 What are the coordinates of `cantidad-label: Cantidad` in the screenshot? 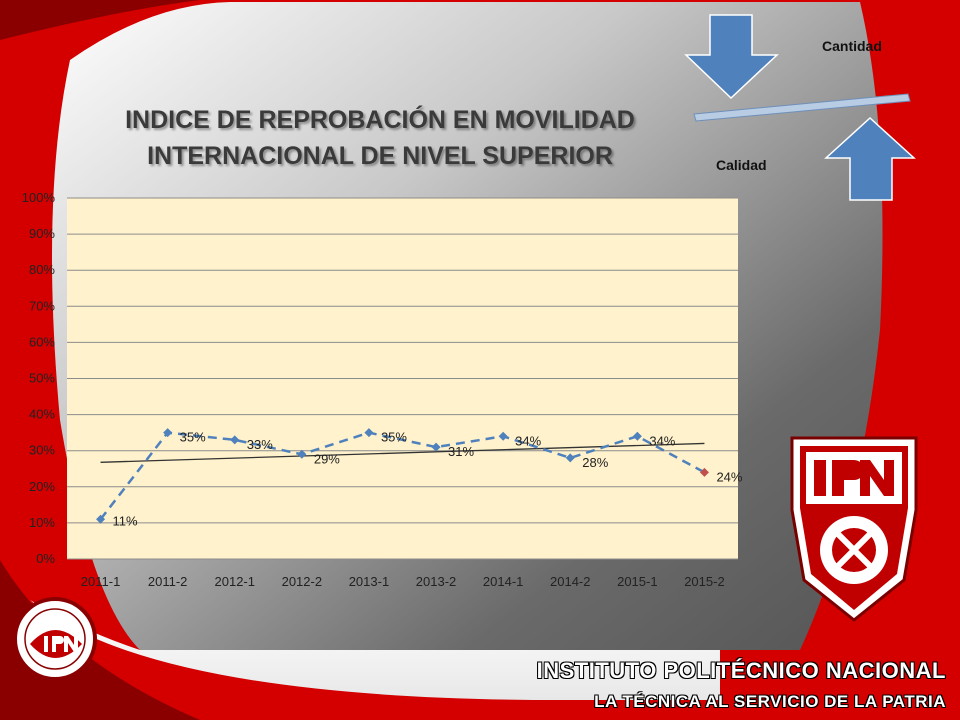 It's located at (852, 46).